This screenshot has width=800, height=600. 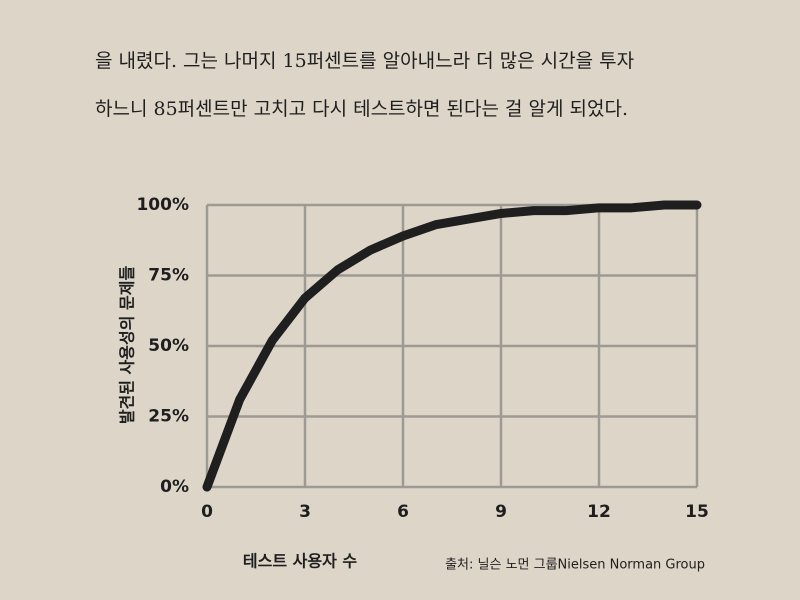 What do you see at coordinates (168, 276) in the screenshot?
I see `y-tick-label: 75%` at bounding box center [168, 276].